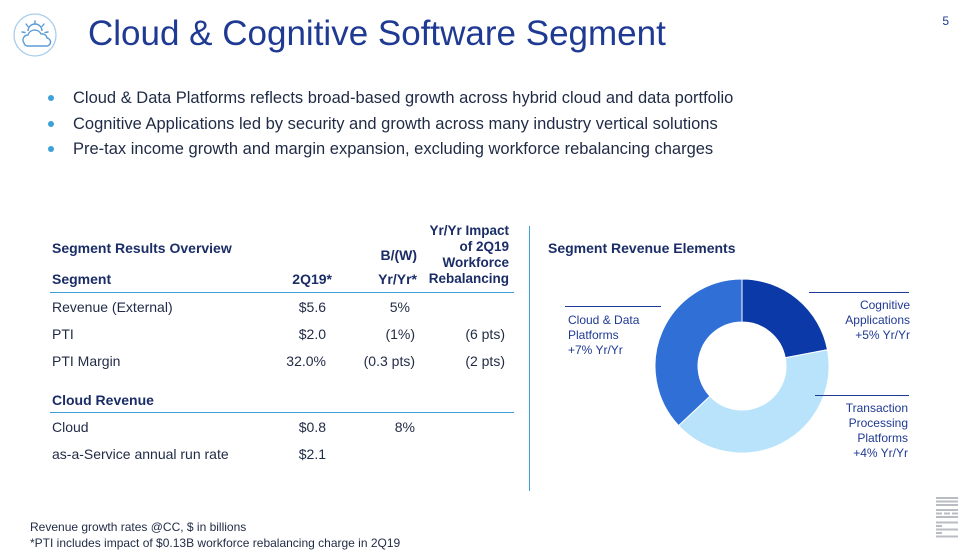 This screenshot has width=979, height=553. I want to click on slice-label-cloud-data: Cloud & Data Platforms +7% Yr/Yr, so click(603, 335).